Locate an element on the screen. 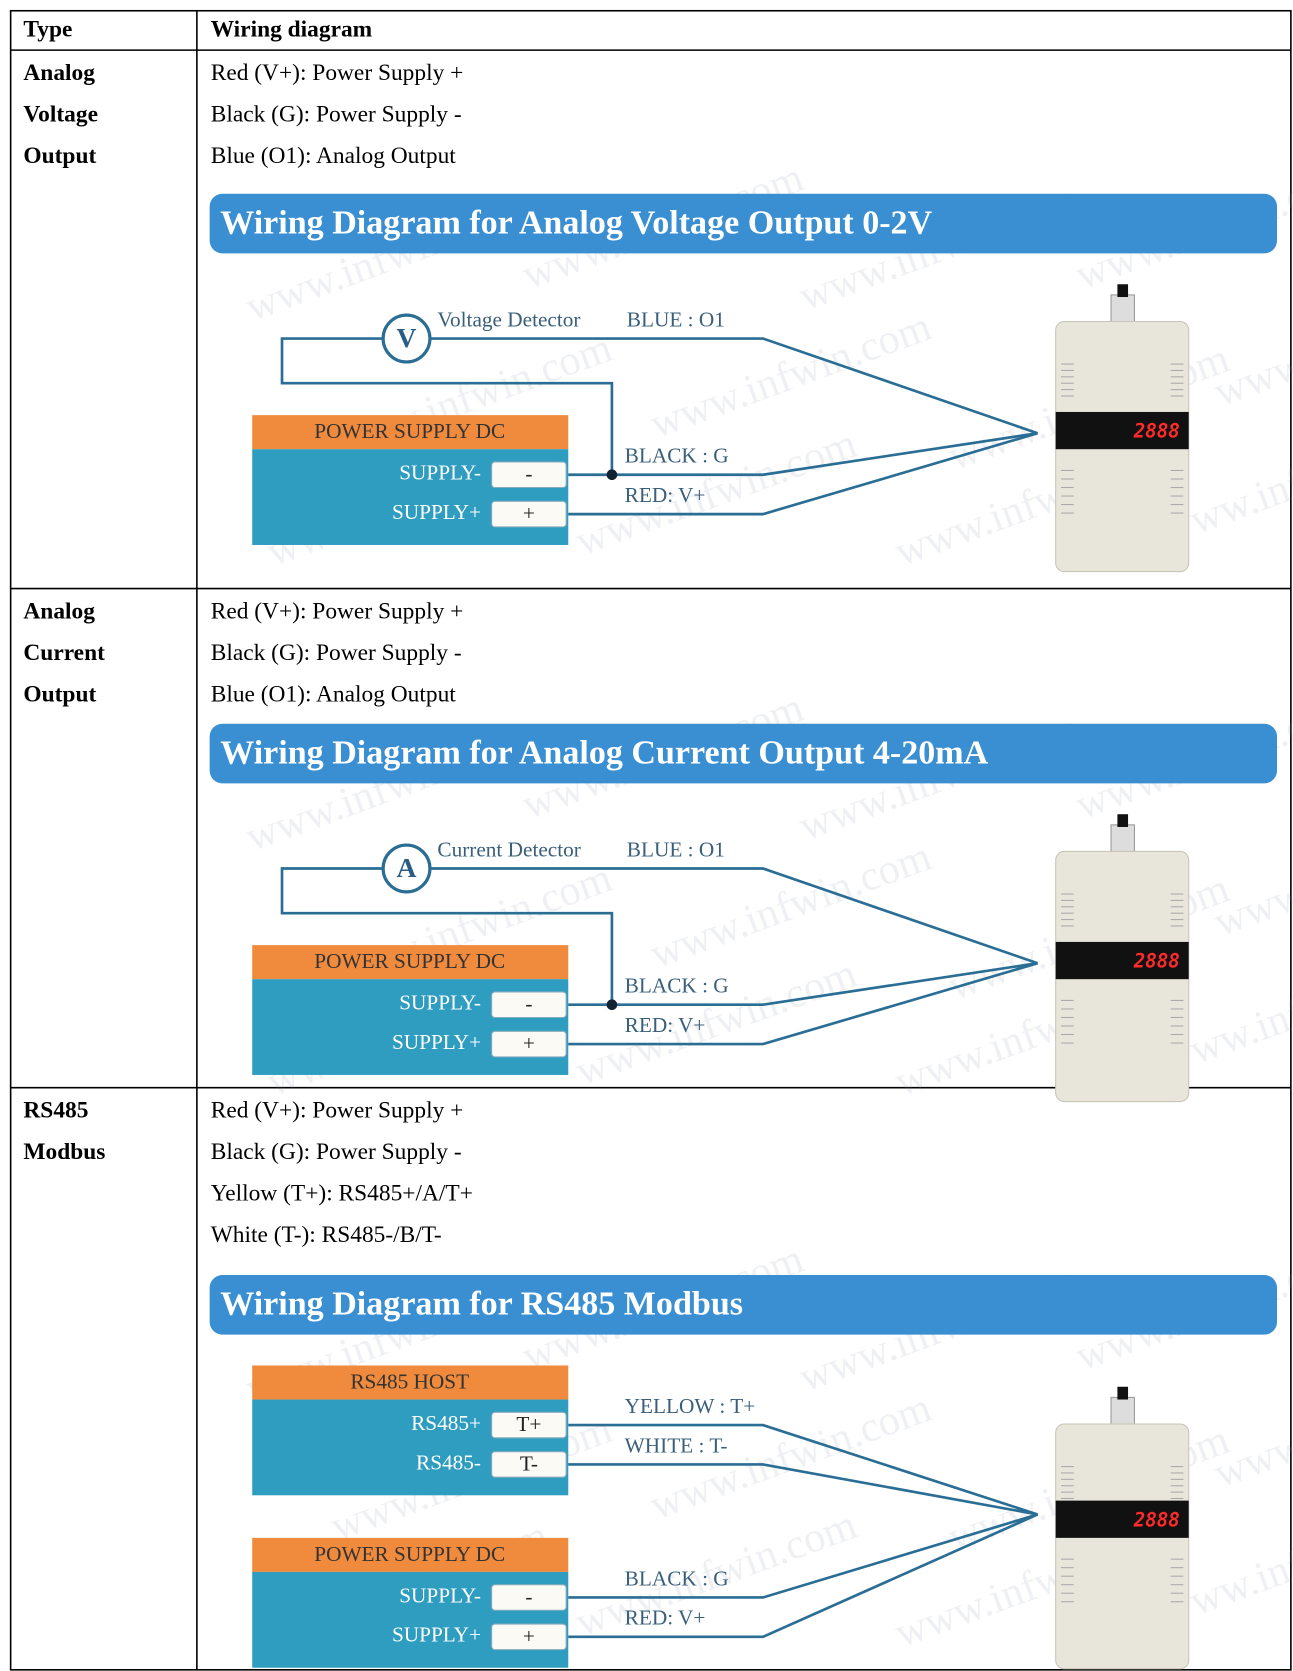 The width and height of the screenshot is (1293, 1671). terminal-label: RS485- is located at coordinates (448, 1462).